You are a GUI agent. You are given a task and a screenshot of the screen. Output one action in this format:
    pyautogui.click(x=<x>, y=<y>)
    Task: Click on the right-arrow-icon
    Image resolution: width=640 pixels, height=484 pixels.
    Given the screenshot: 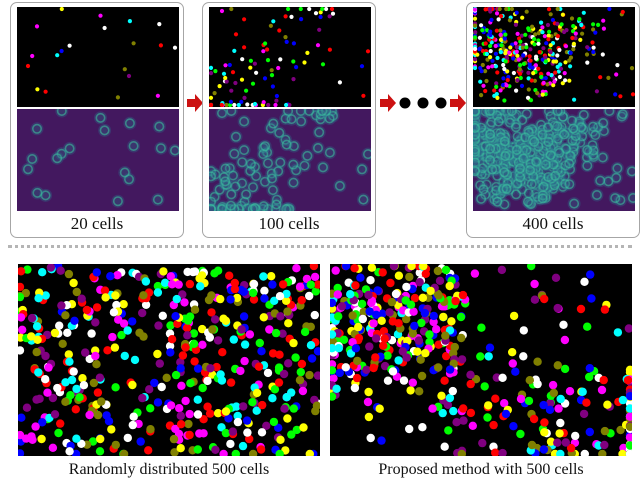 What is the action you would take?
    pyautogui.click(x=195, y=103)
    